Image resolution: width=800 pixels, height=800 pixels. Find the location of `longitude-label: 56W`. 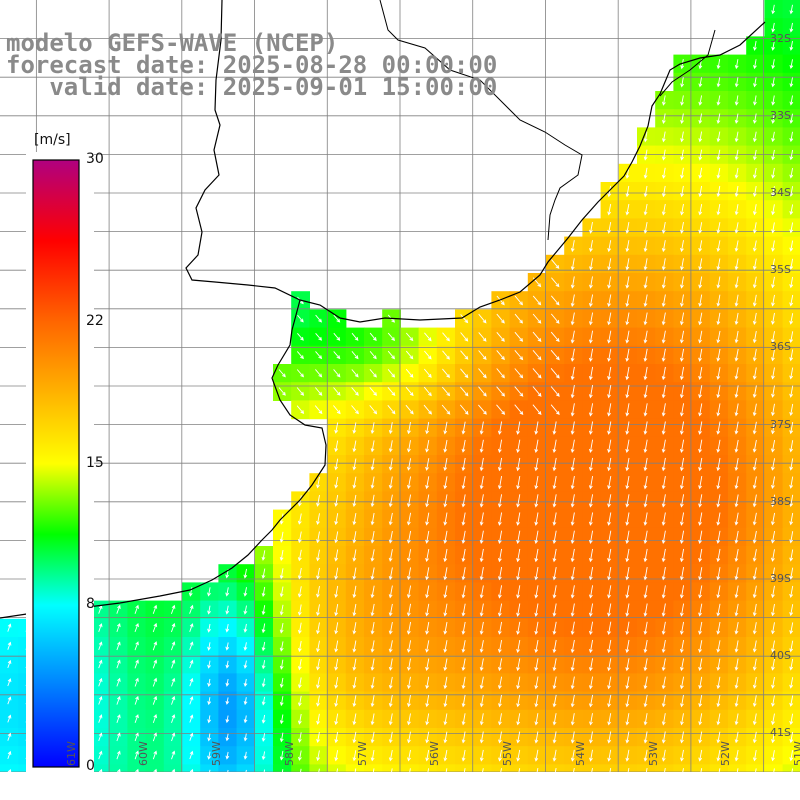

longitude-label: 56W is located at coordinates (435, 753).